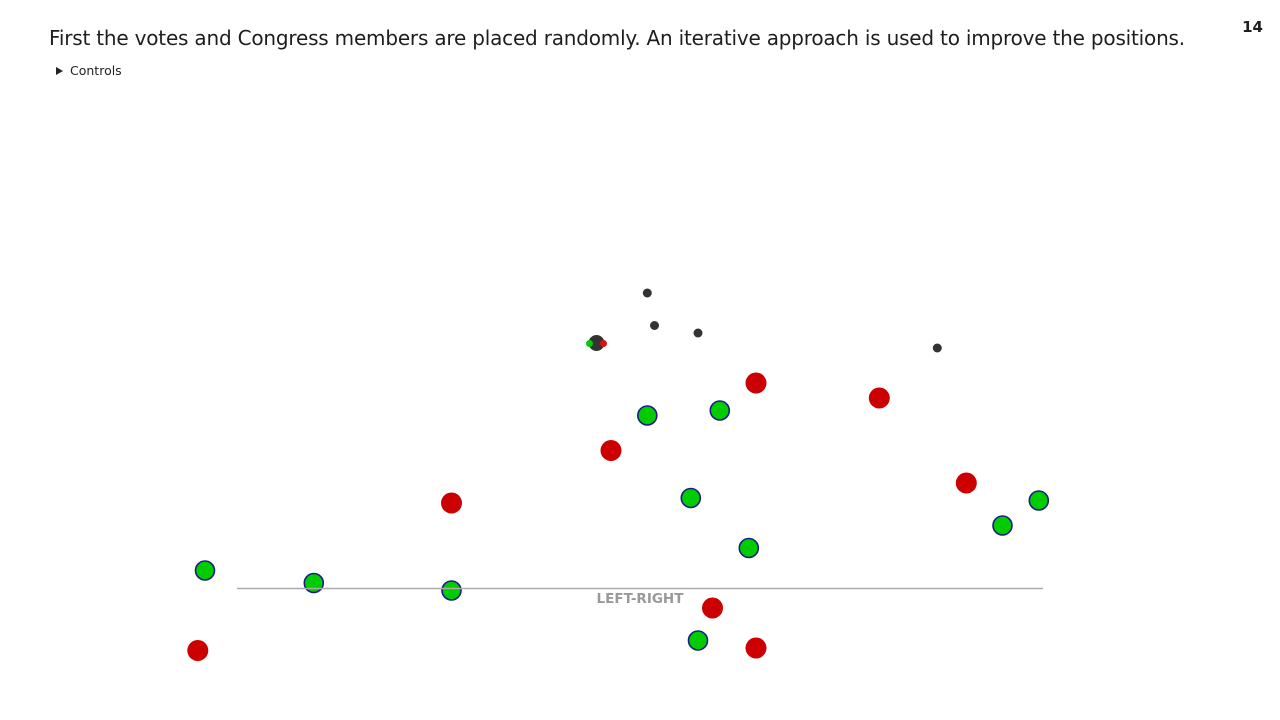 Image resolution: width=1280 pixels, height=720 pixels. Describe the element at coordinates (603, 343) in the screenshot. I see `vote-no-marker` at that location.